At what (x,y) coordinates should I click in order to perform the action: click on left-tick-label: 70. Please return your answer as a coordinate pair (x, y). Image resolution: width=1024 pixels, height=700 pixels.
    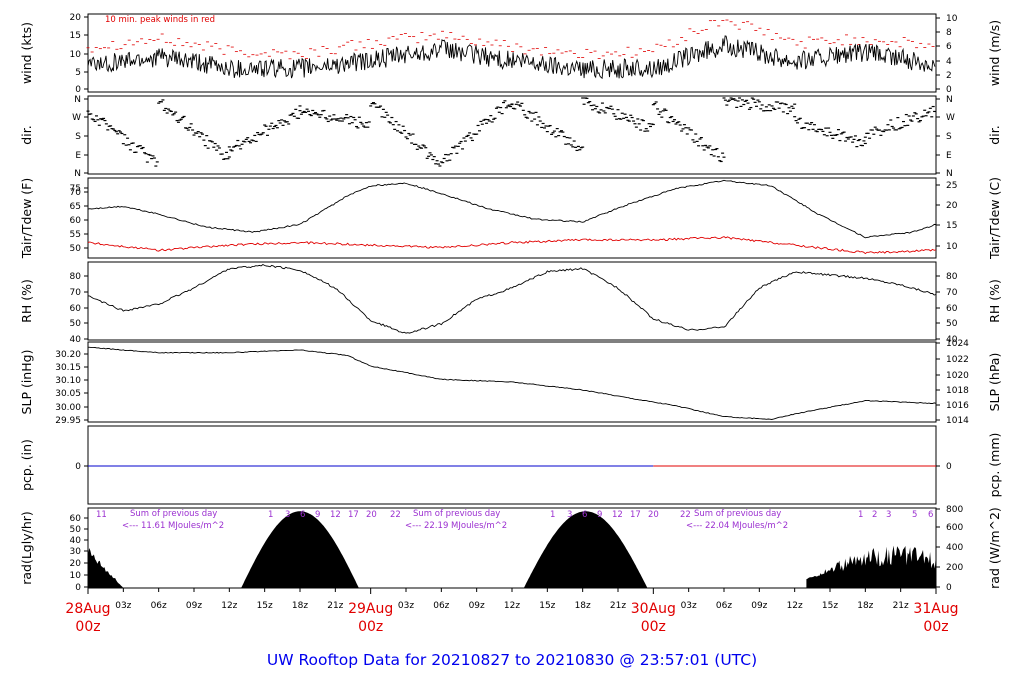
    Looking at the image, I should click on (76, 193).